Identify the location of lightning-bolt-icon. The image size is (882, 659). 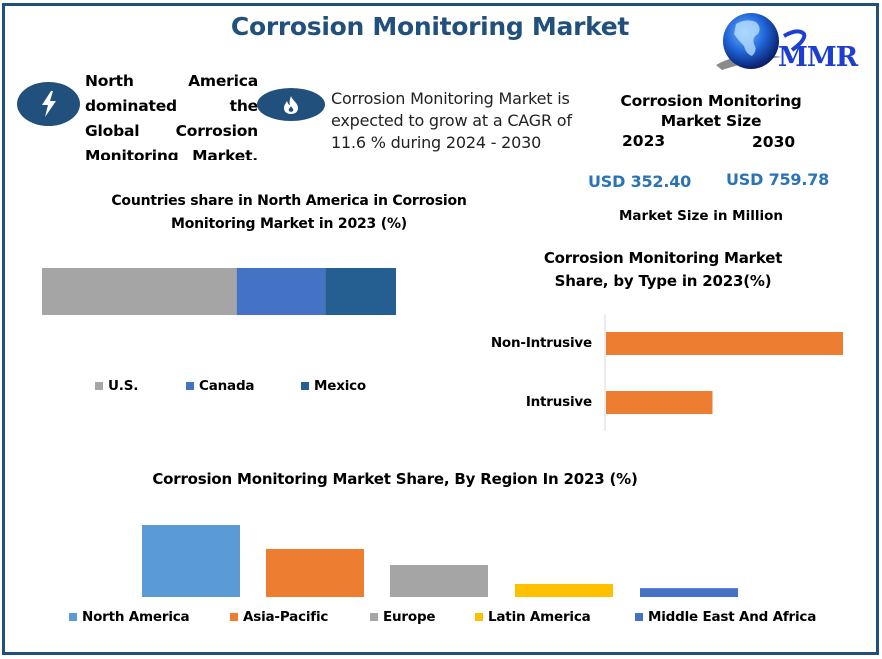
(48, 104).